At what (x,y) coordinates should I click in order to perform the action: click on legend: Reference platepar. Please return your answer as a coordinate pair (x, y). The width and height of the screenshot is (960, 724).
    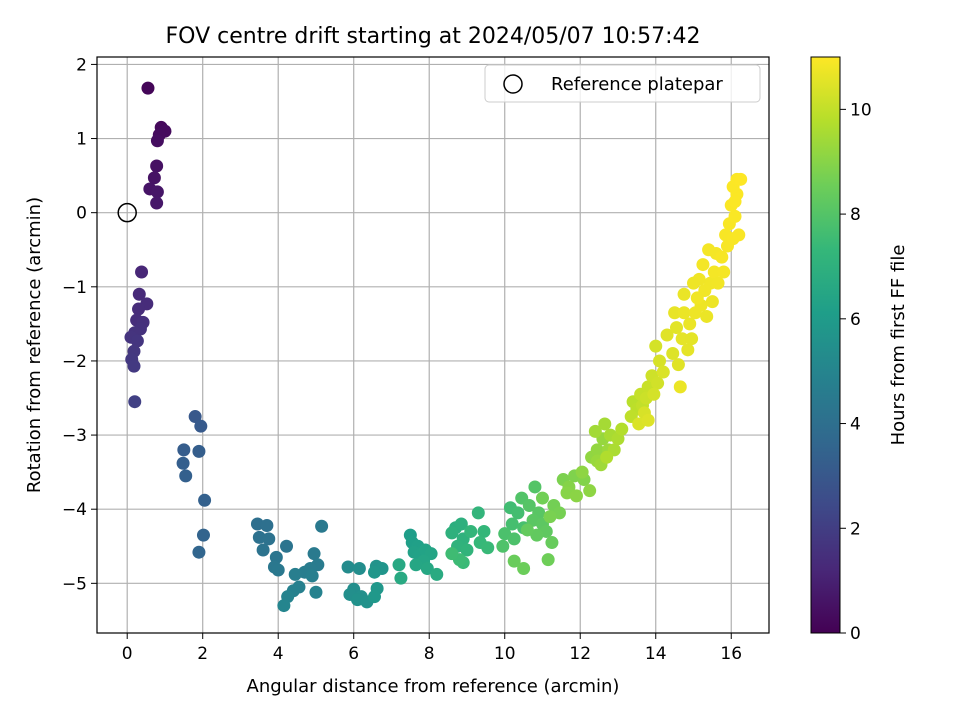
    Looking at the image, I should click on (622, 83).